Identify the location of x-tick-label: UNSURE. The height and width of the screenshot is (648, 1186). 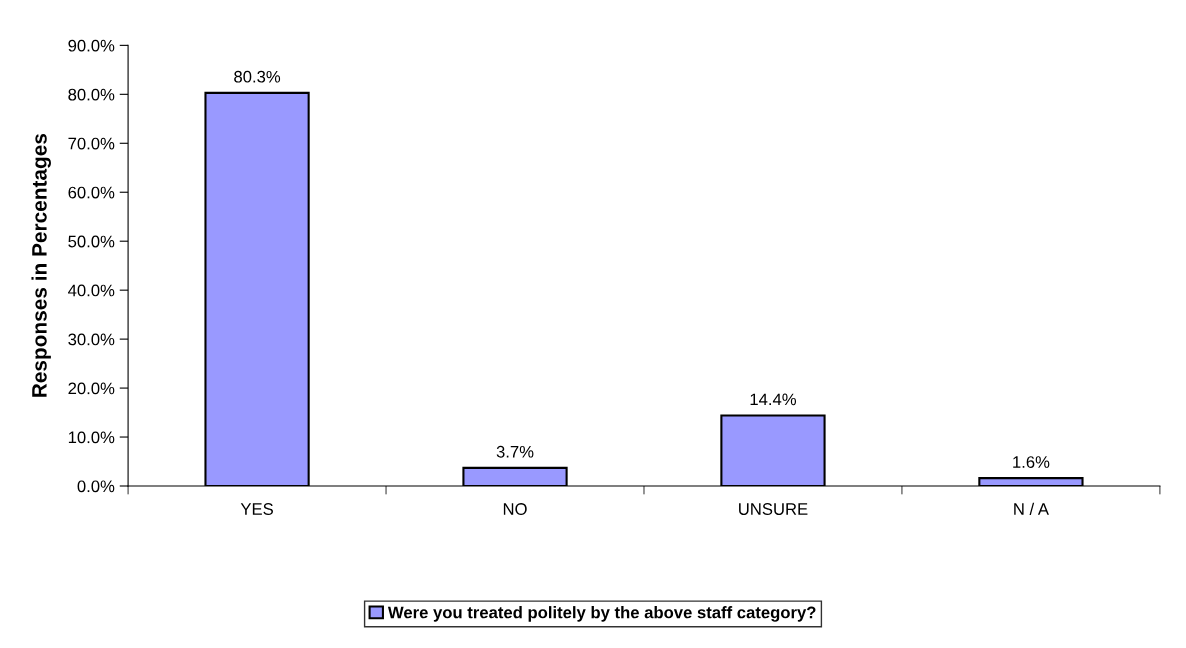
(773, 509).